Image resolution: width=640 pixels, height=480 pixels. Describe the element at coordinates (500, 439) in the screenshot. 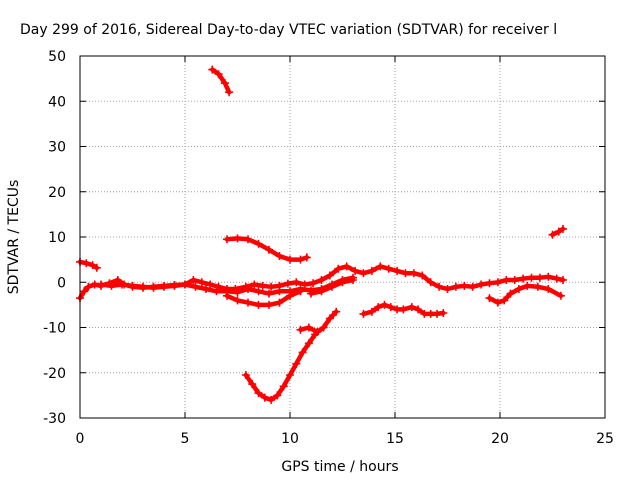

I see `x-tick-label: 20` at that location.